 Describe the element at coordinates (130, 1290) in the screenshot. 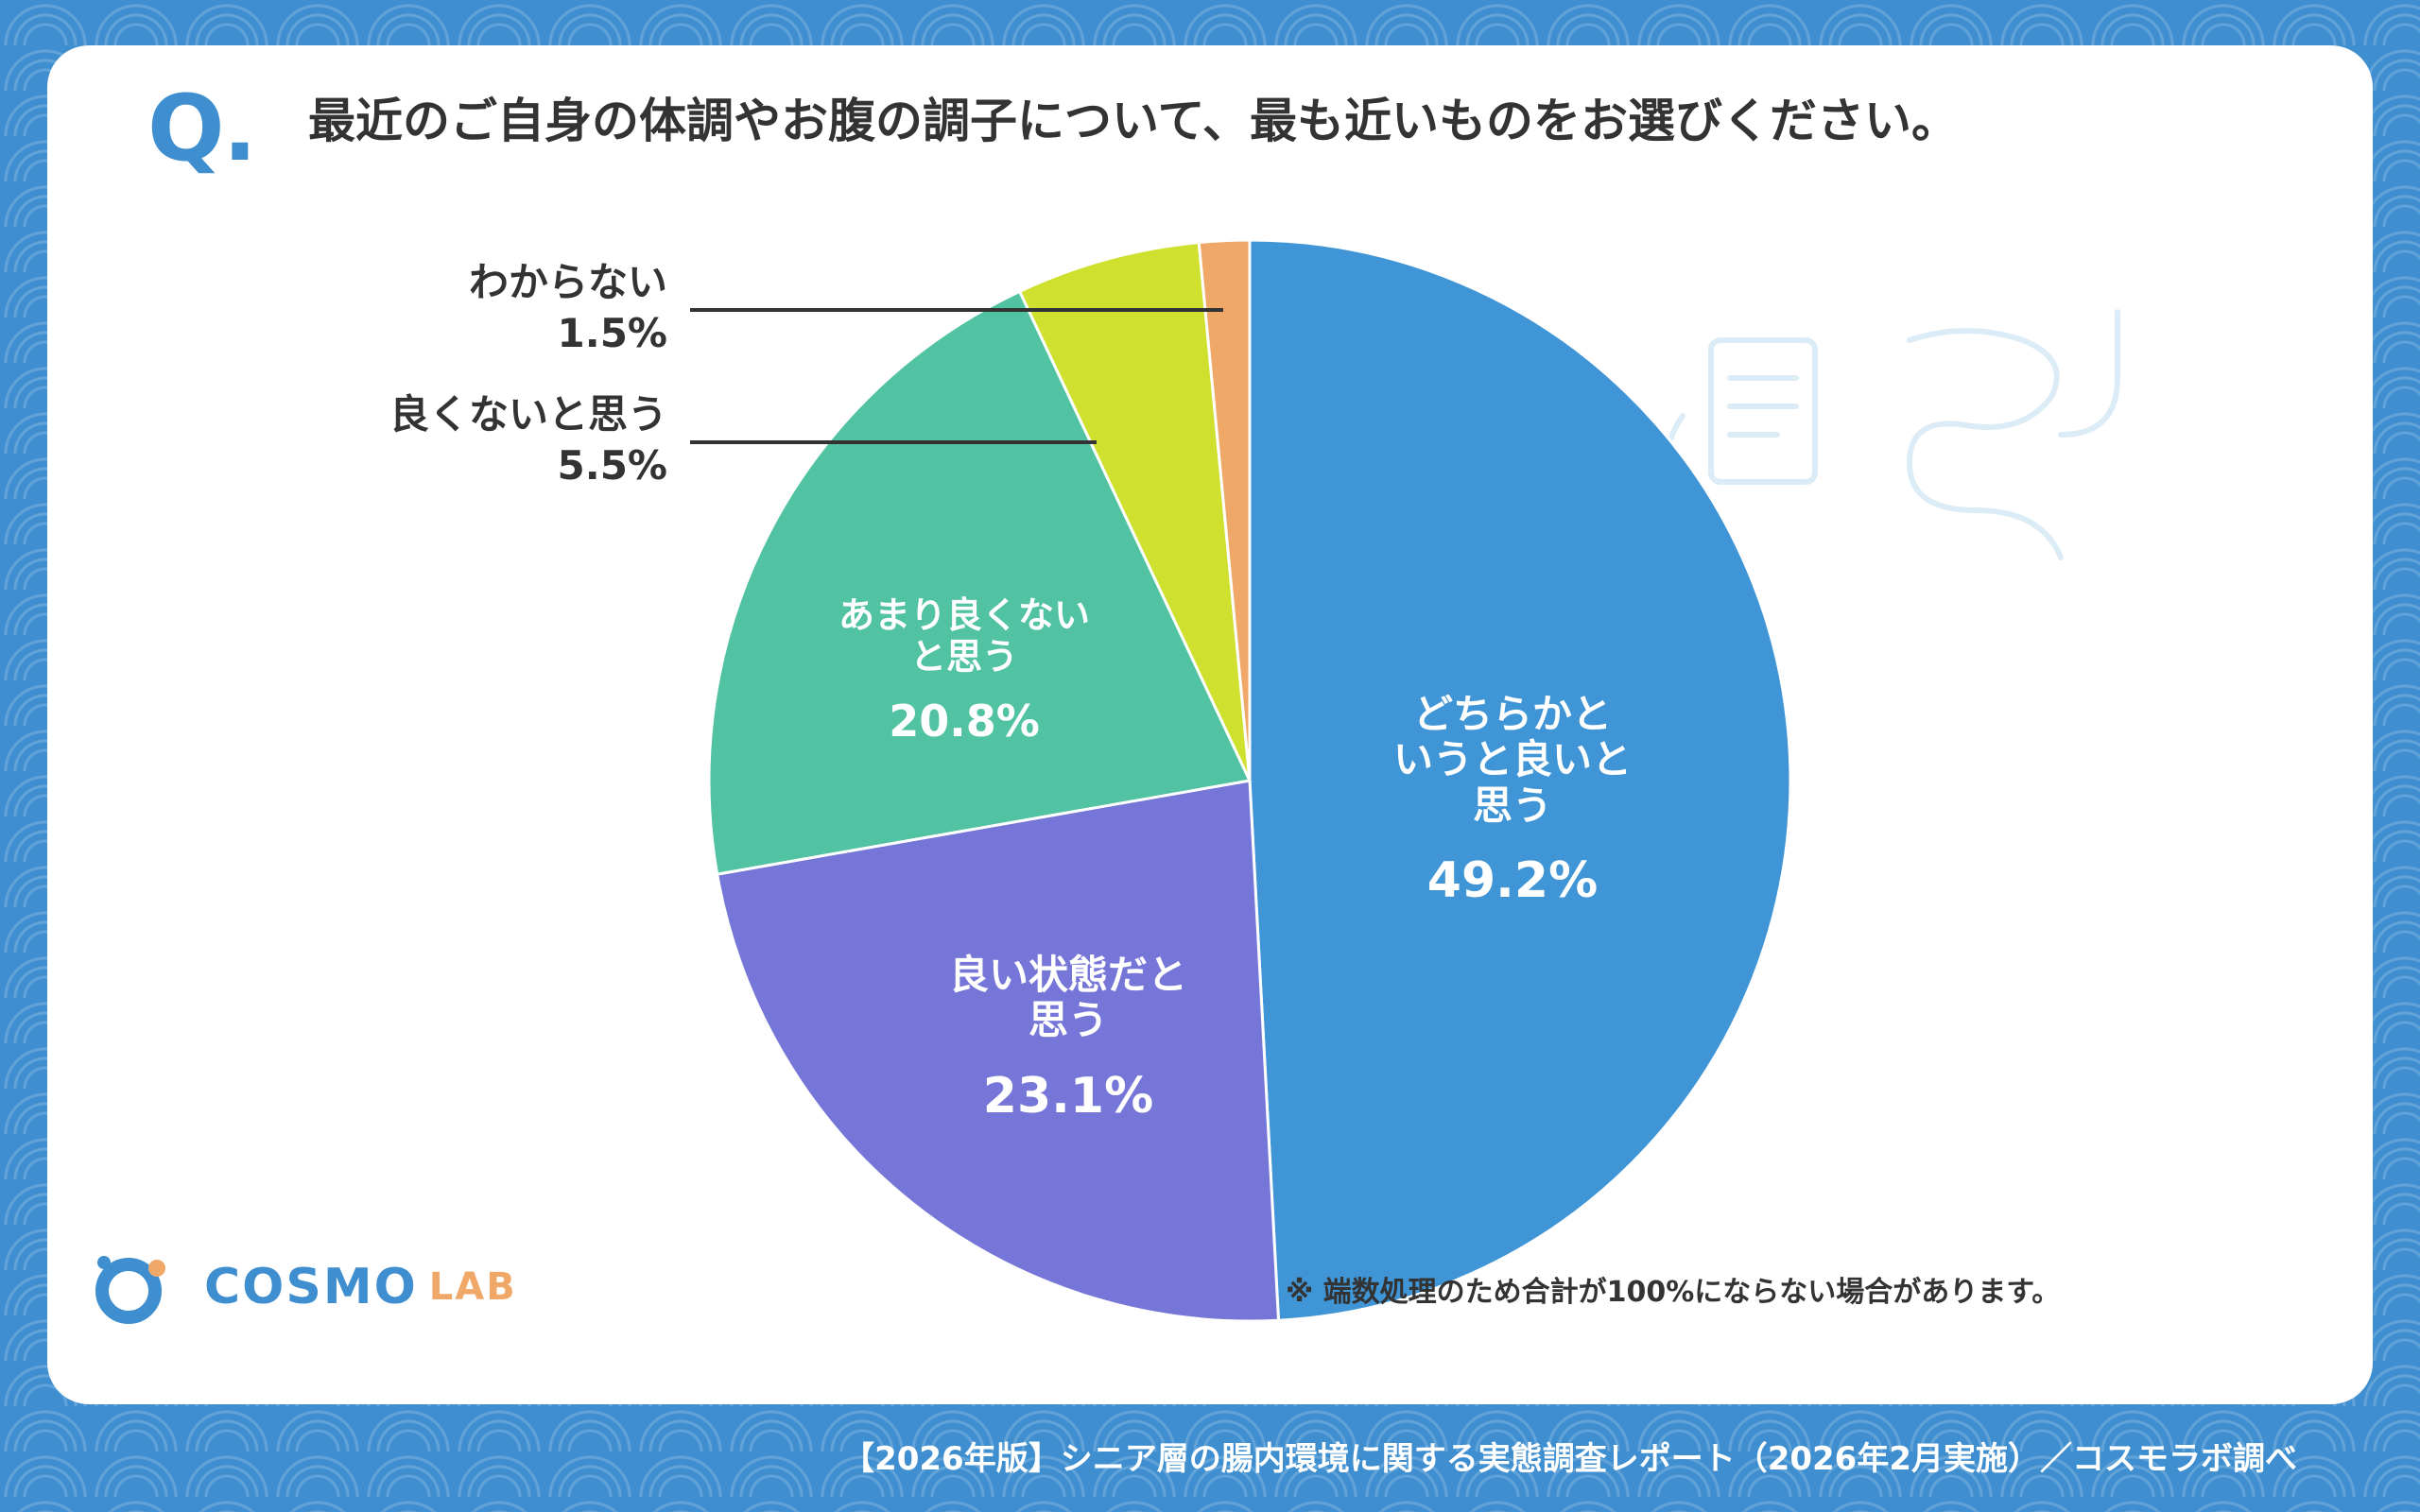

I see `logo-icon` at that location.